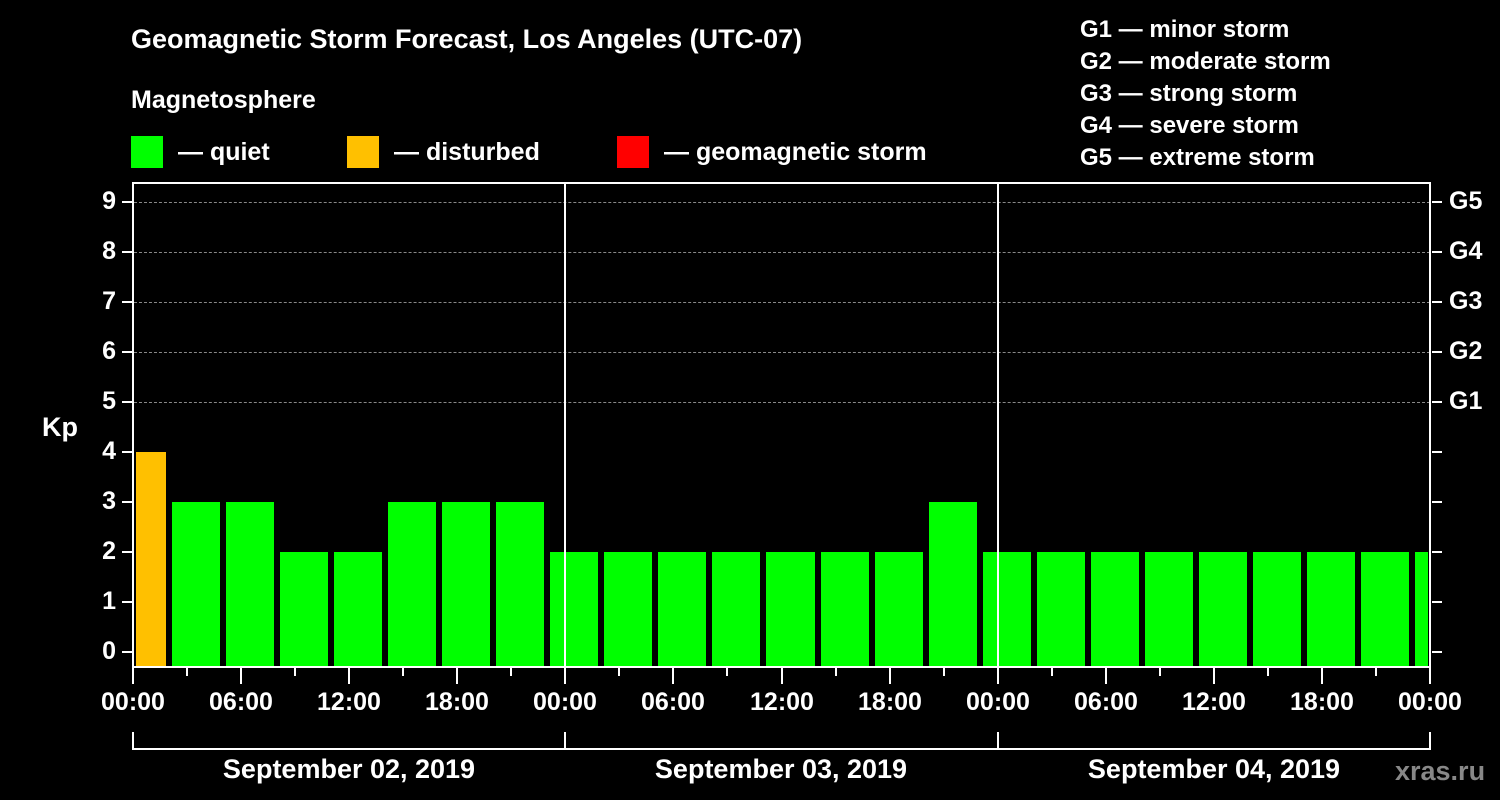 The image size is (1500, 800). What do you see at coordinates (1466, 251) in the screenshot?
I see `g-level-label: G4` at bounding box center [1466, 251].